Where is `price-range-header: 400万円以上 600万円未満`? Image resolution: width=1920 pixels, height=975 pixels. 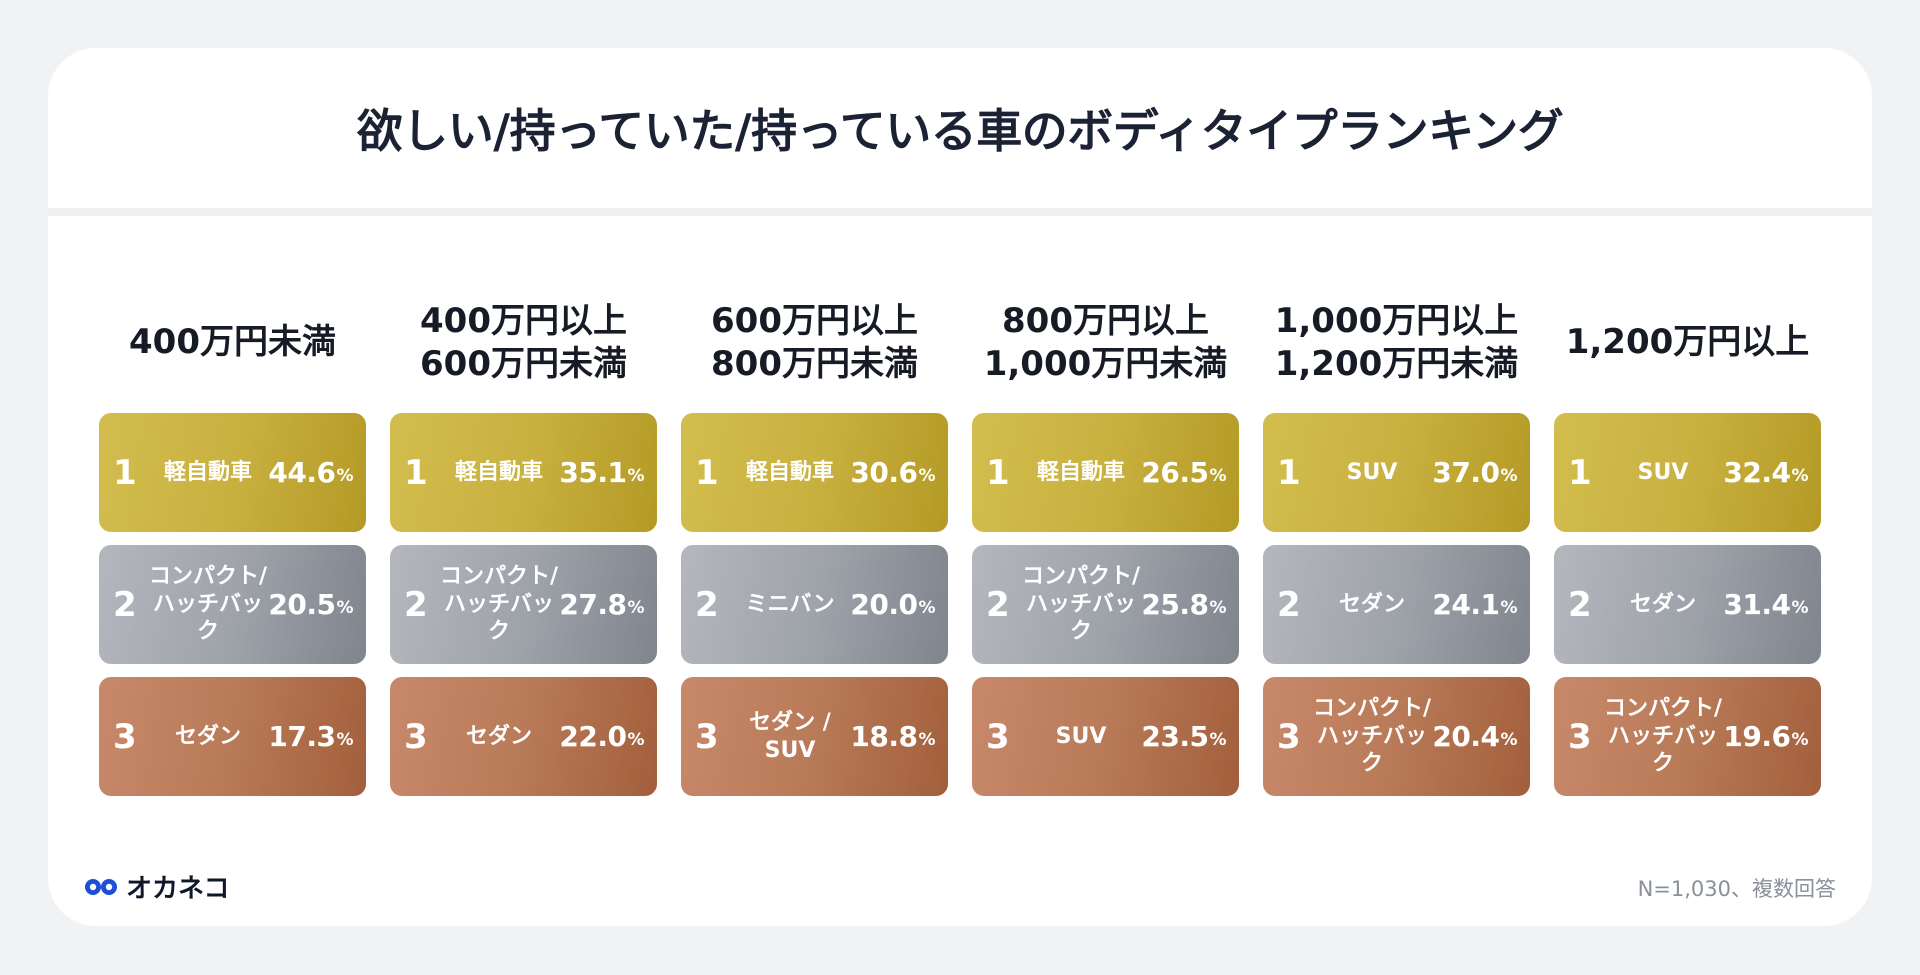 price-range-header: 400万円以上 600万円未満 is located at coordinates (523, 342).